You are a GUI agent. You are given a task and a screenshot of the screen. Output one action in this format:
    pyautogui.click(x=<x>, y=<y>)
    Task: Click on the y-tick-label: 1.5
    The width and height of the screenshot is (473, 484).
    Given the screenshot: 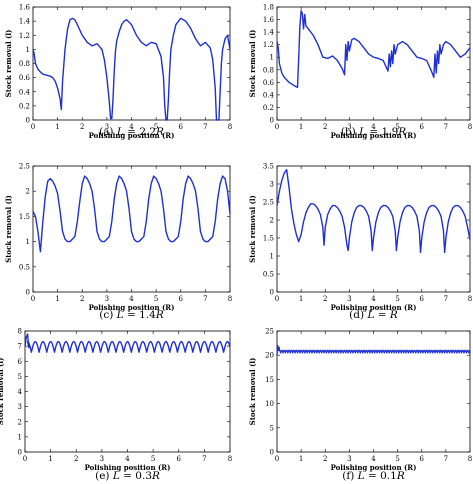 What is the action you would take?
    pyautogui.click(x=24, y=217)
    